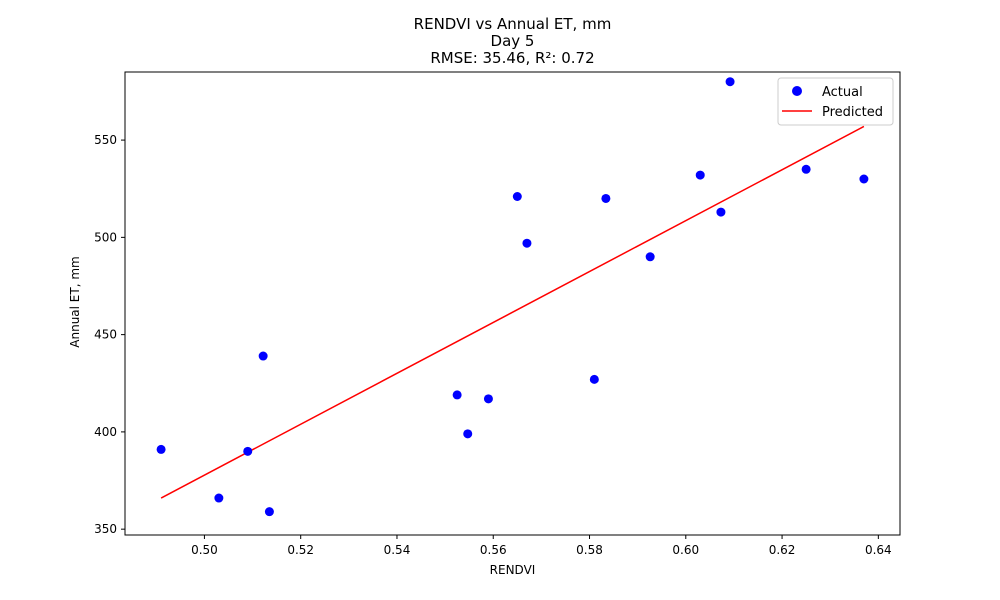  I want to click on x-tick-label: 0.52, so click(300, 550).